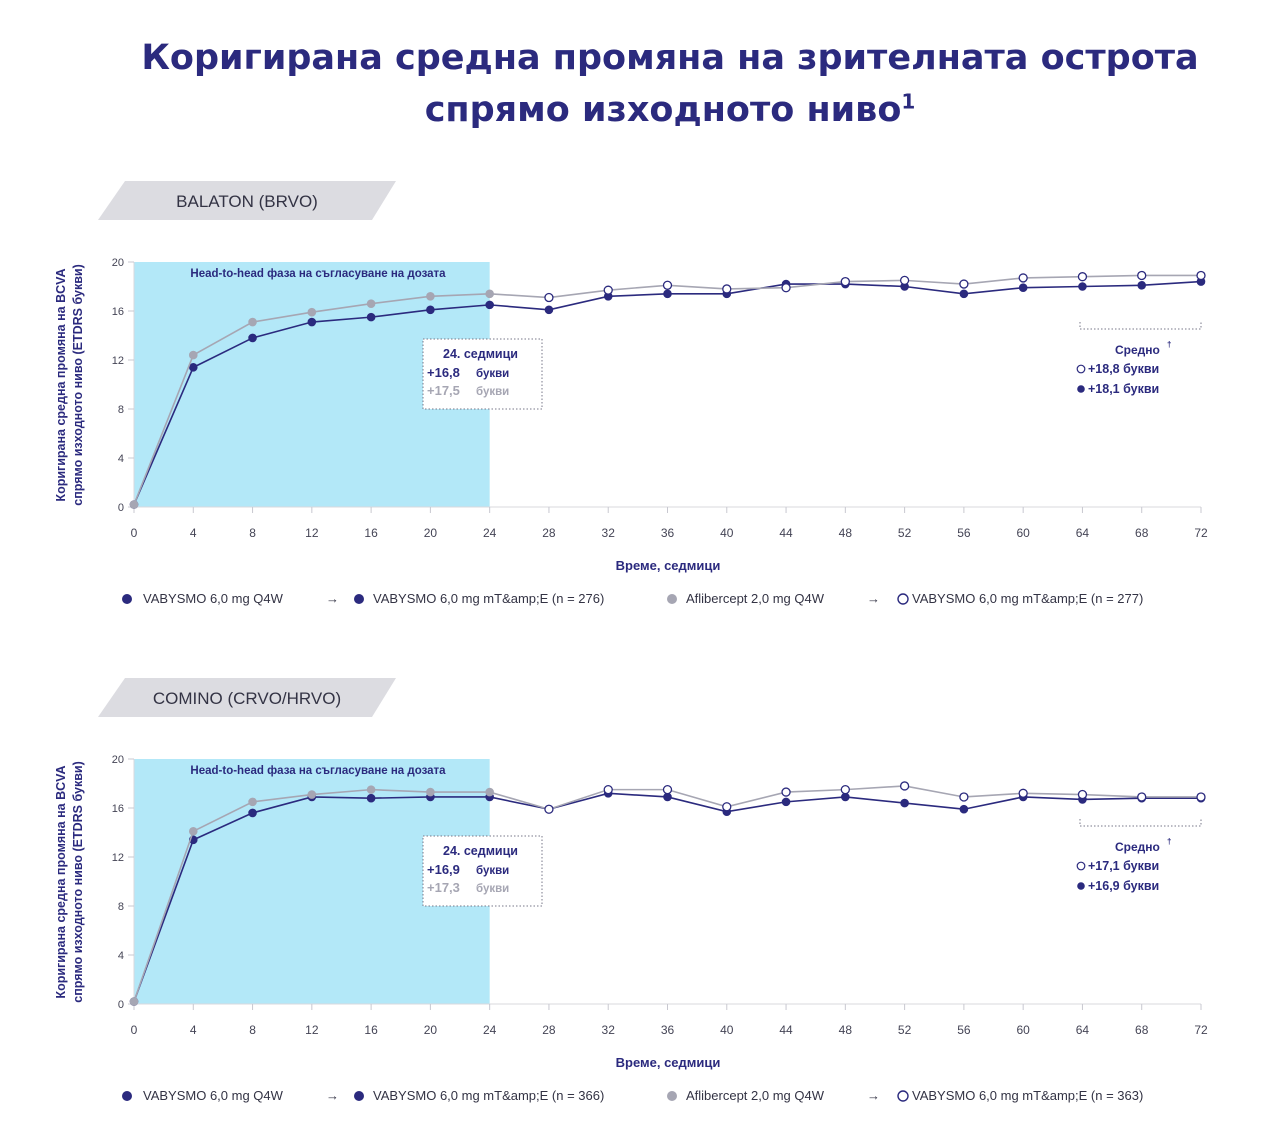  I want to click on x-tick-label: 8, so click(252, 1030).